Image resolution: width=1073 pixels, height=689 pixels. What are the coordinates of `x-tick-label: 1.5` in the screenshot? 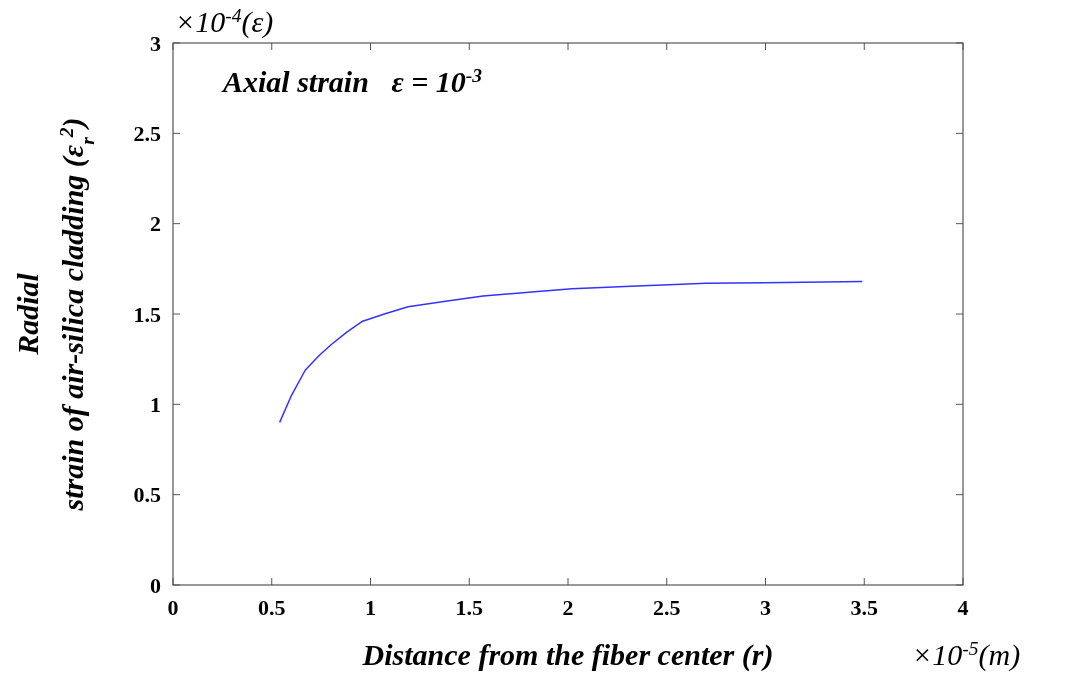 It's located at (469, 607).